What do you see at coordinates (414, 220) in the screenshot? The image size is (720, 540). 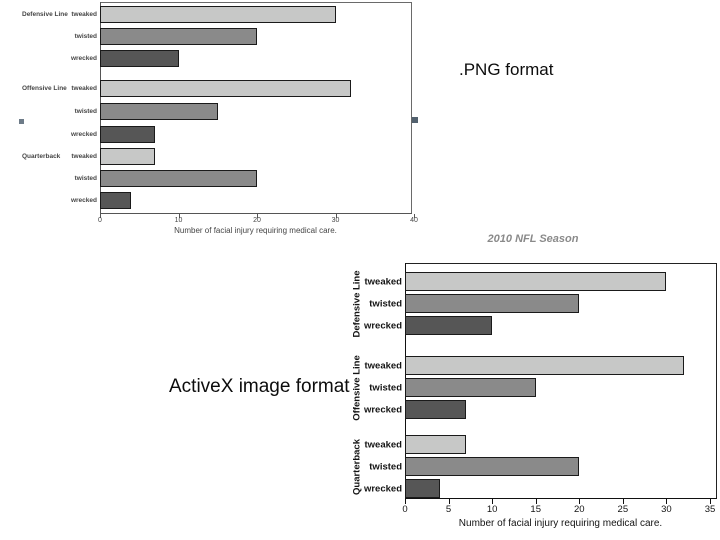 I see `x-tick-label: 40` at bounding box center [414, 220].